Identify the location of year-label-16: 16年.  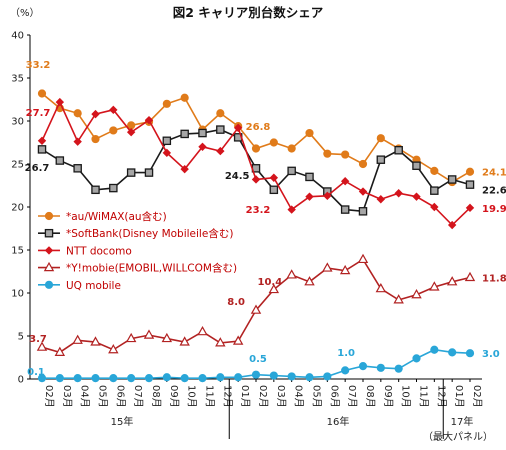
(338, 421).